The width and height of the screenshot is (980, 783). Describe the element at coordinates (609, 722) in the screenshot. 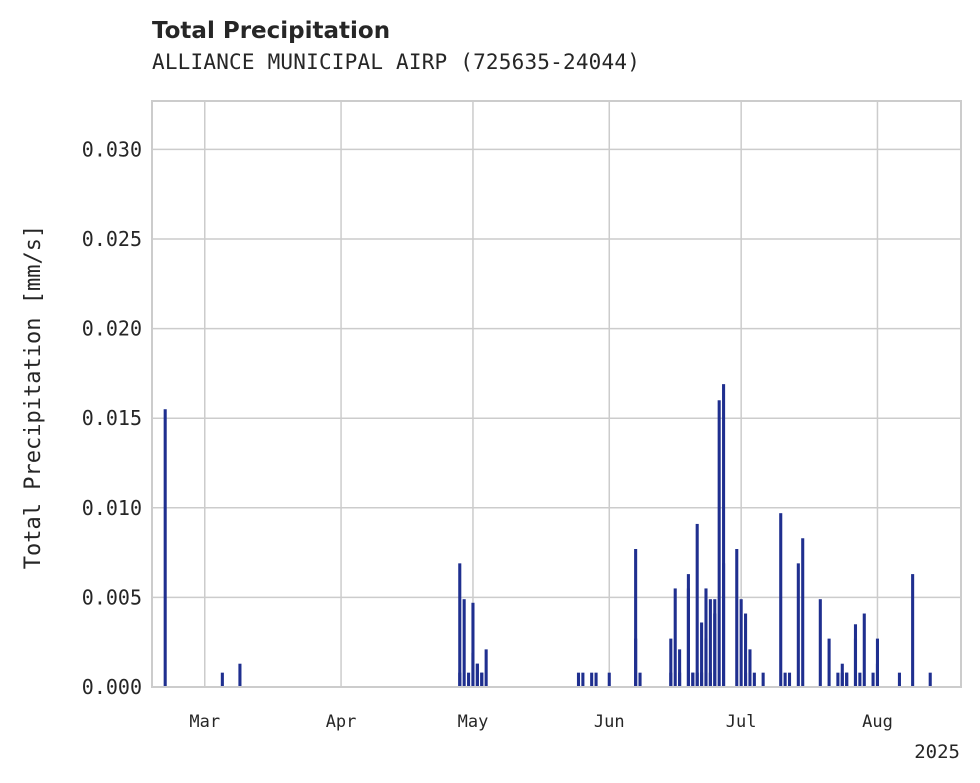

I see `x-tick-label: Jun` at that location.